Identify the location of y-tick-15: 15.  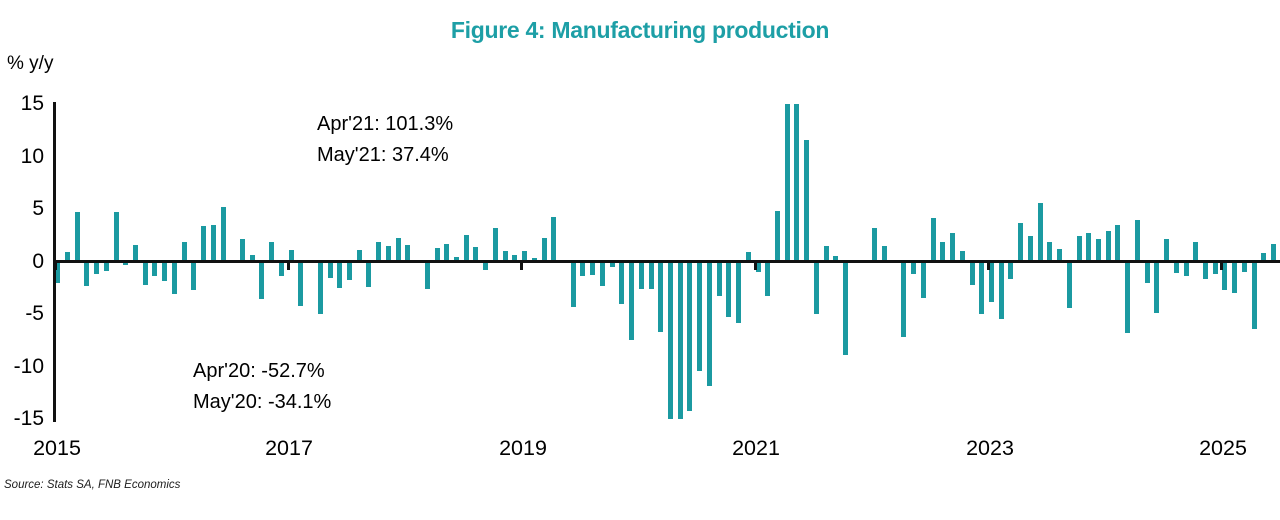
(32, 103).